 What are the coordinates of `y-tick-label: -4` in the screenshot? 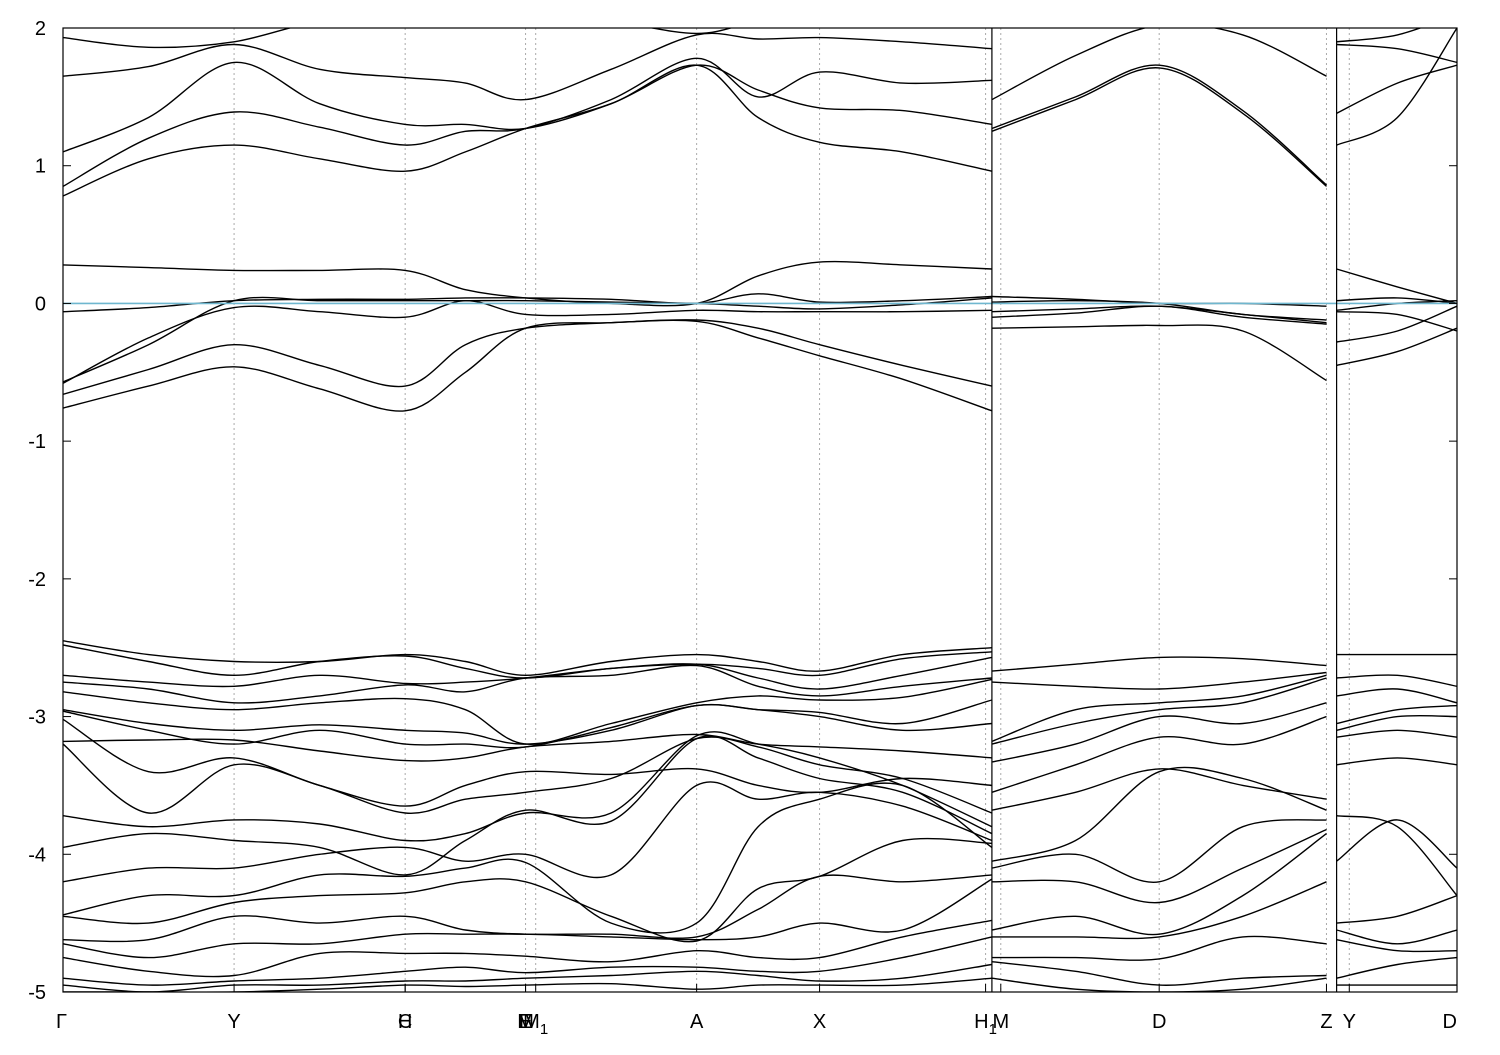 It's located at (37, 855).